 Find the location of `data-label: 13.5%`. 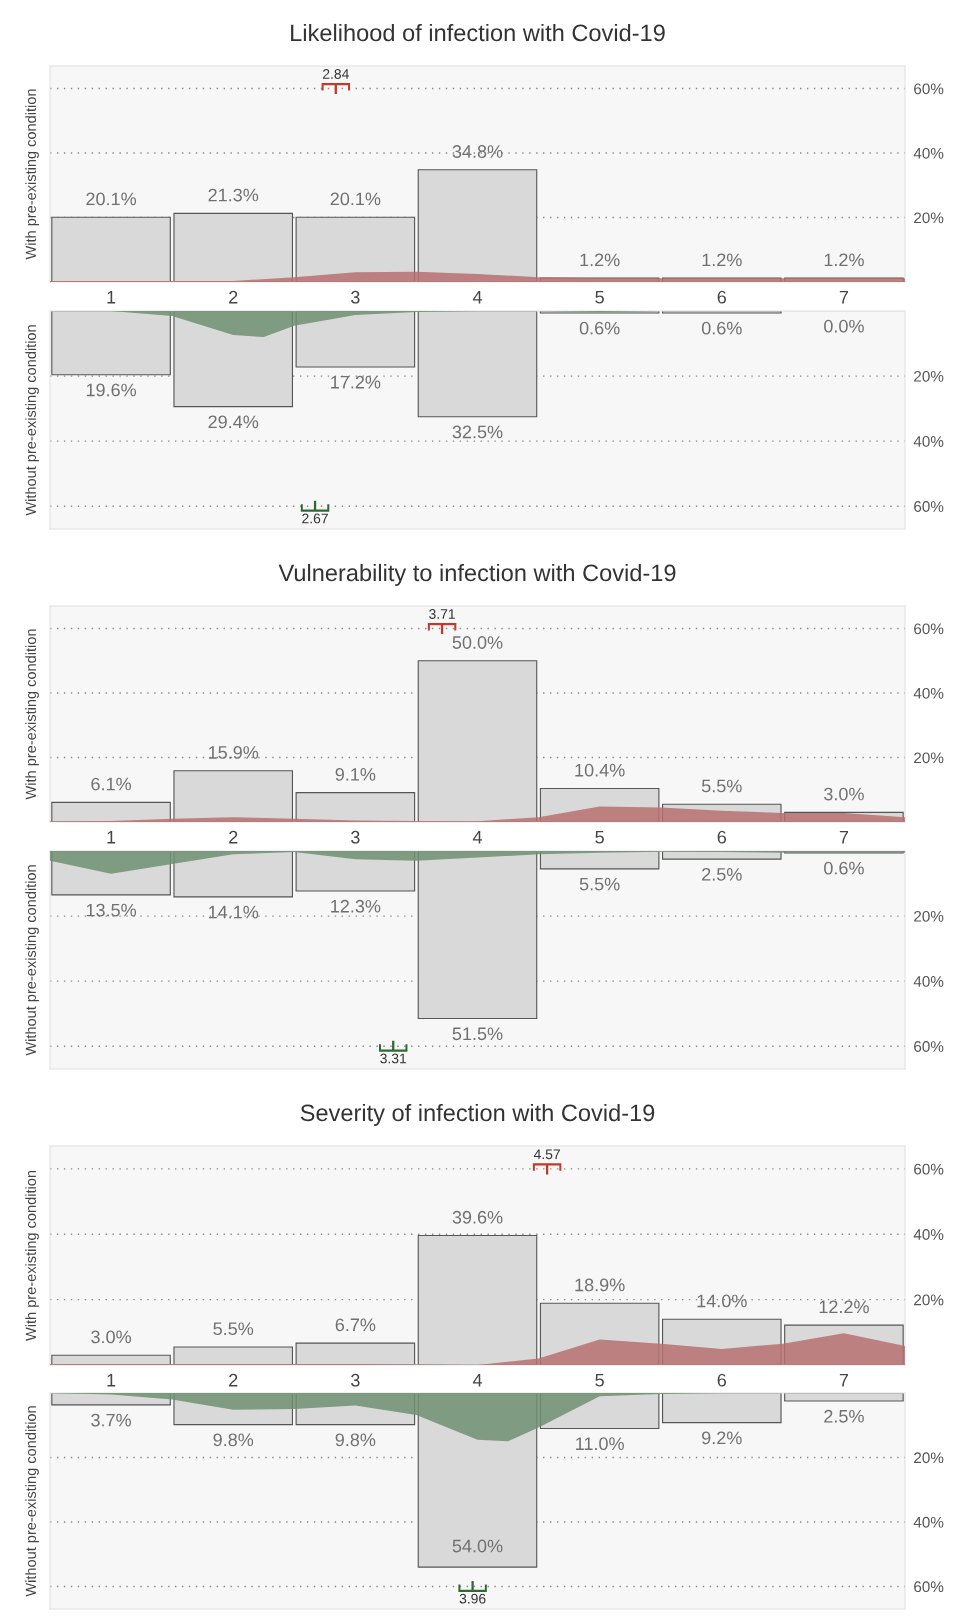

data-label: 13.5% is located at coordinates (111, 910).